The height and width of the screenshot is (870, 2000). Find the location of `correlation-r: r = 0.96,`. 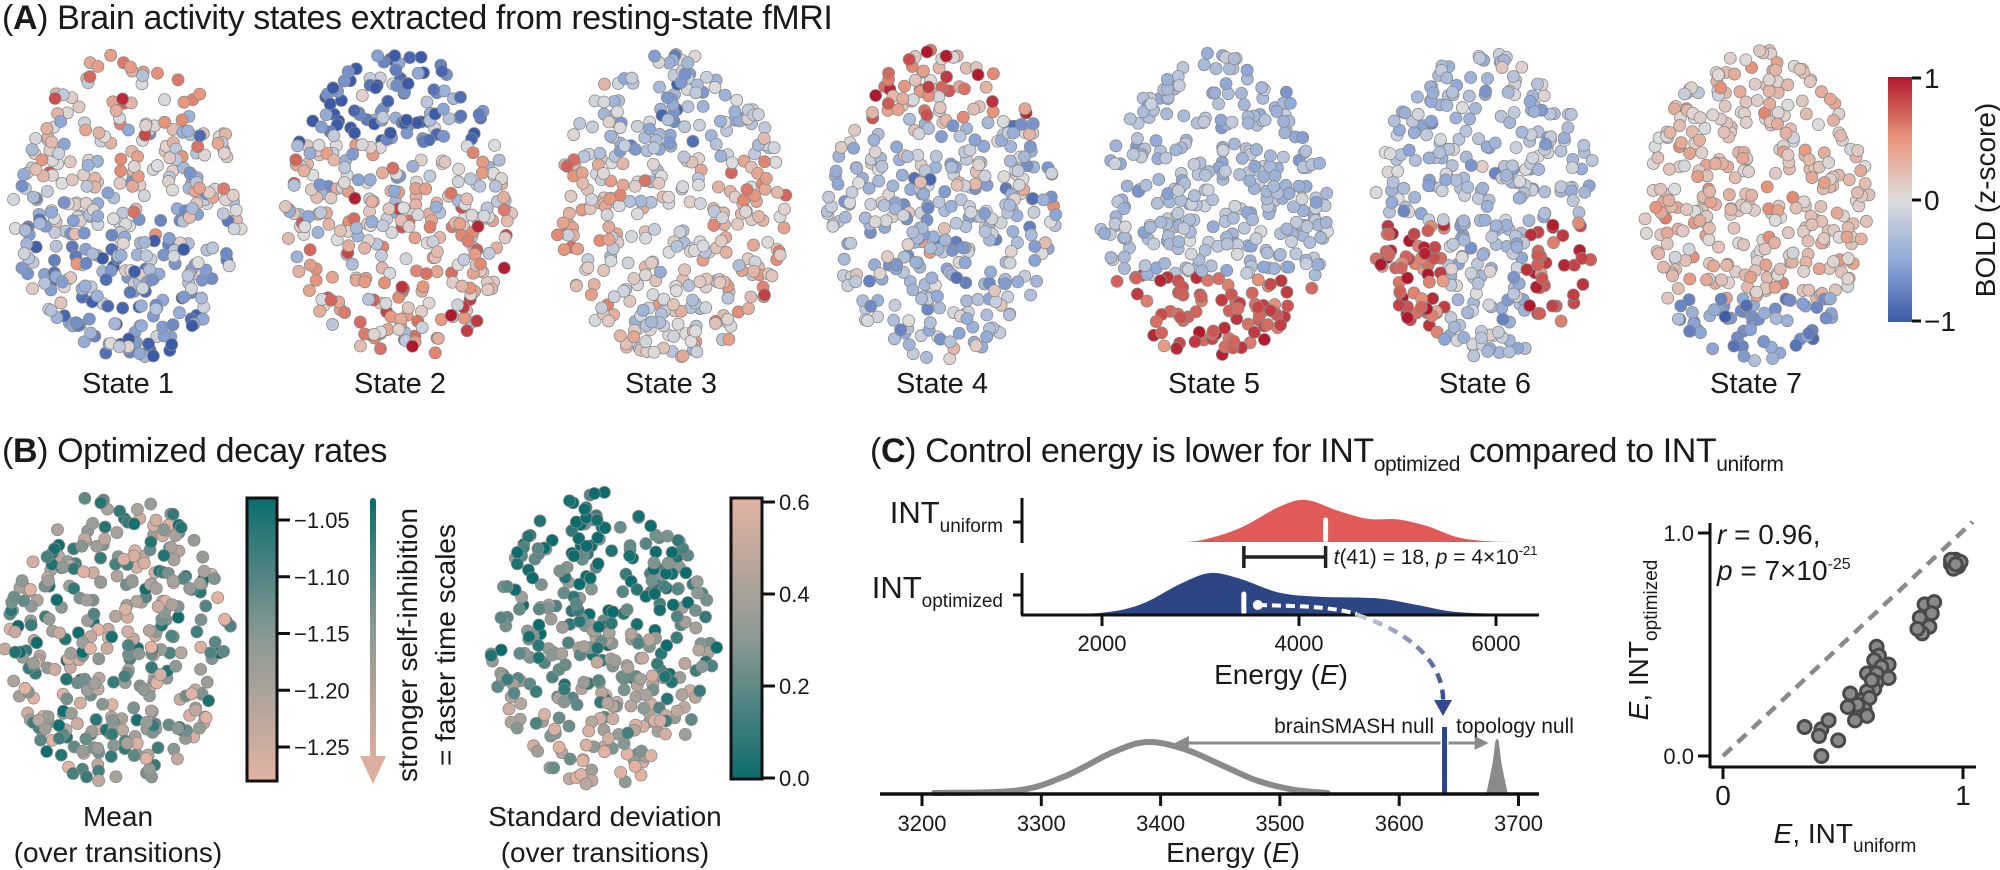

correlation-r: r = 0.96, is located at coordinates (1769, 534).